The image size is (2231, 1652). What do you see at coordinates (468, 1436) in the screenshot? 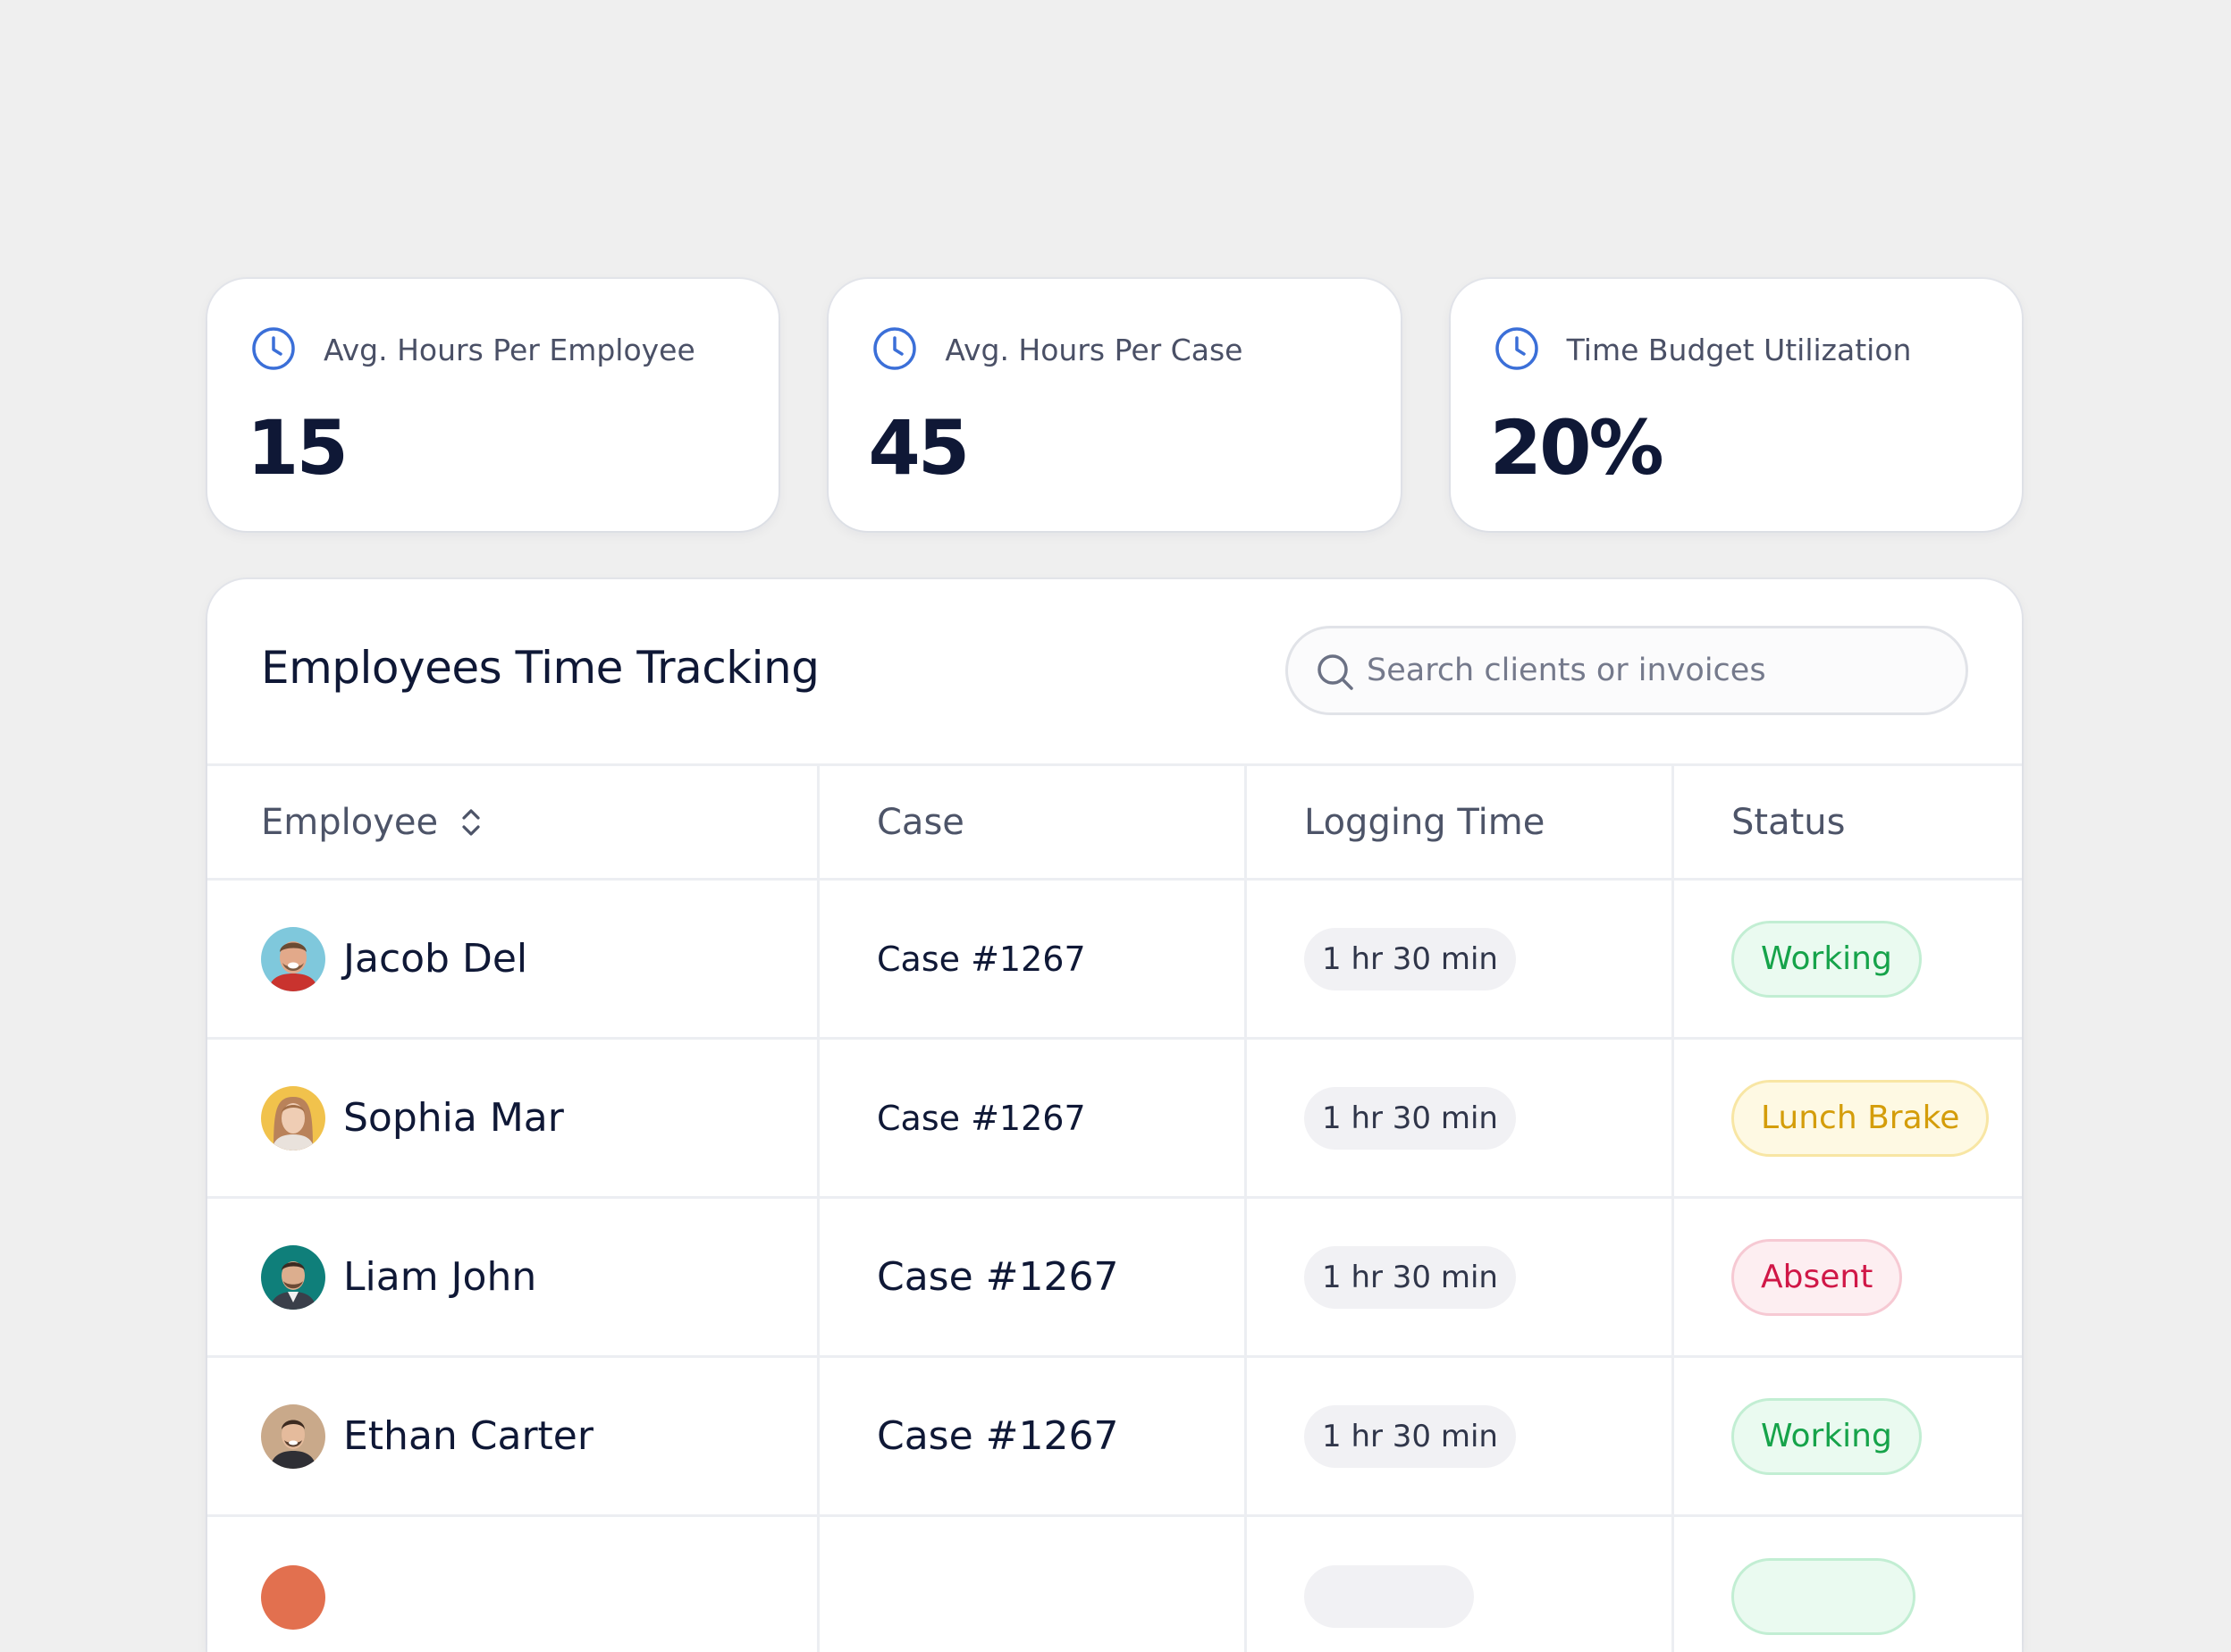
I see `employee-name: Ethan Carter` at bounding box center [468, 1436].